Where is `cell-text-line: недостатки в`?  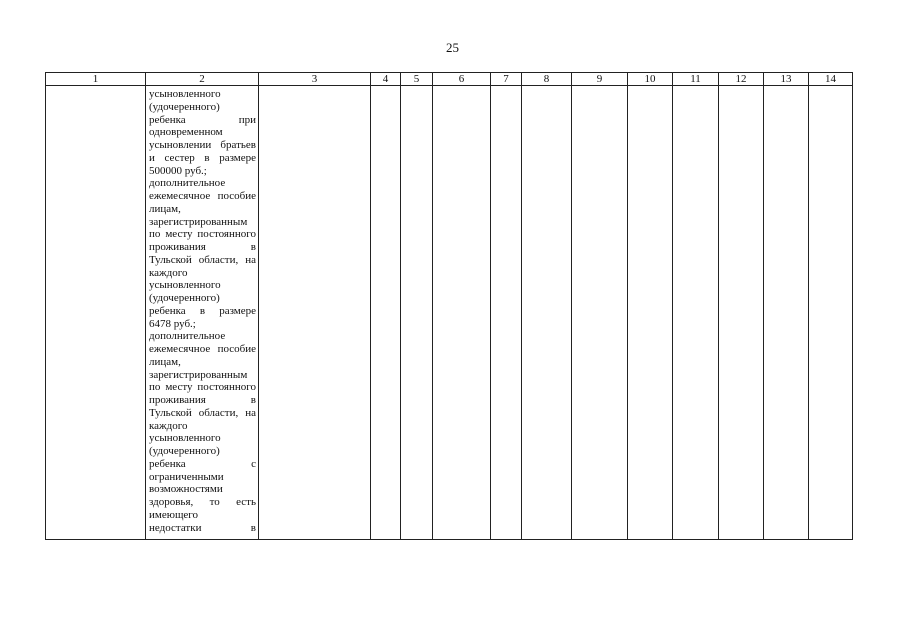
cell-text-line: недостатки в is located at coordinates (202, 527).